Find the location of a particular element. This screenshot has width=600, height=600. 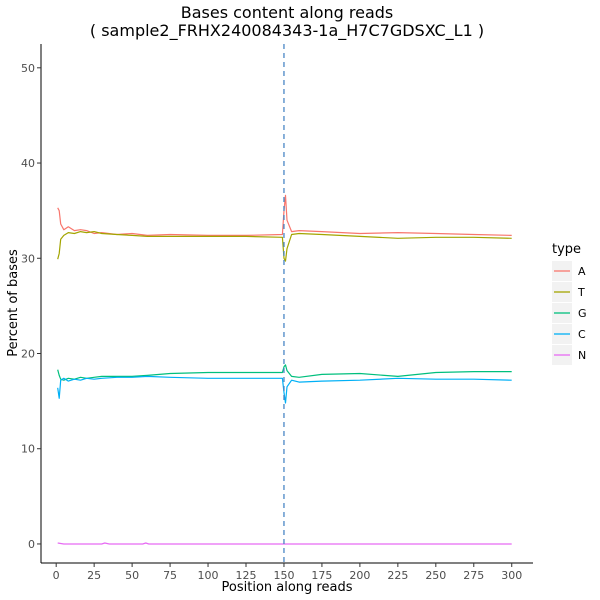

x-tick-label: 50 is located at coordinates (132, 575).